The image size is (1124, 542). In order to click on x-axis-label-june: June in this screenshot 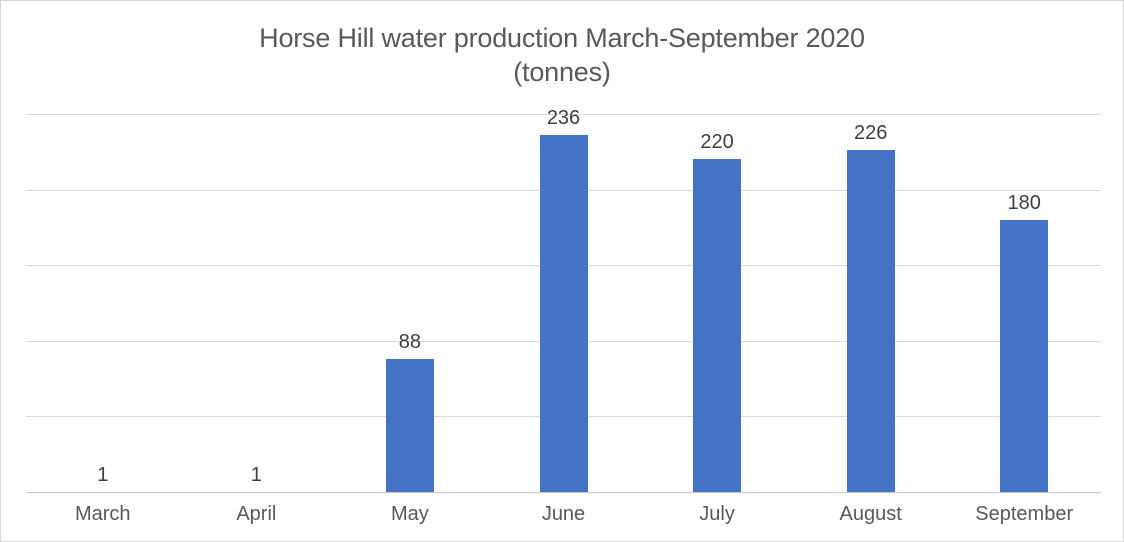, I will do `click(563, 514)`.